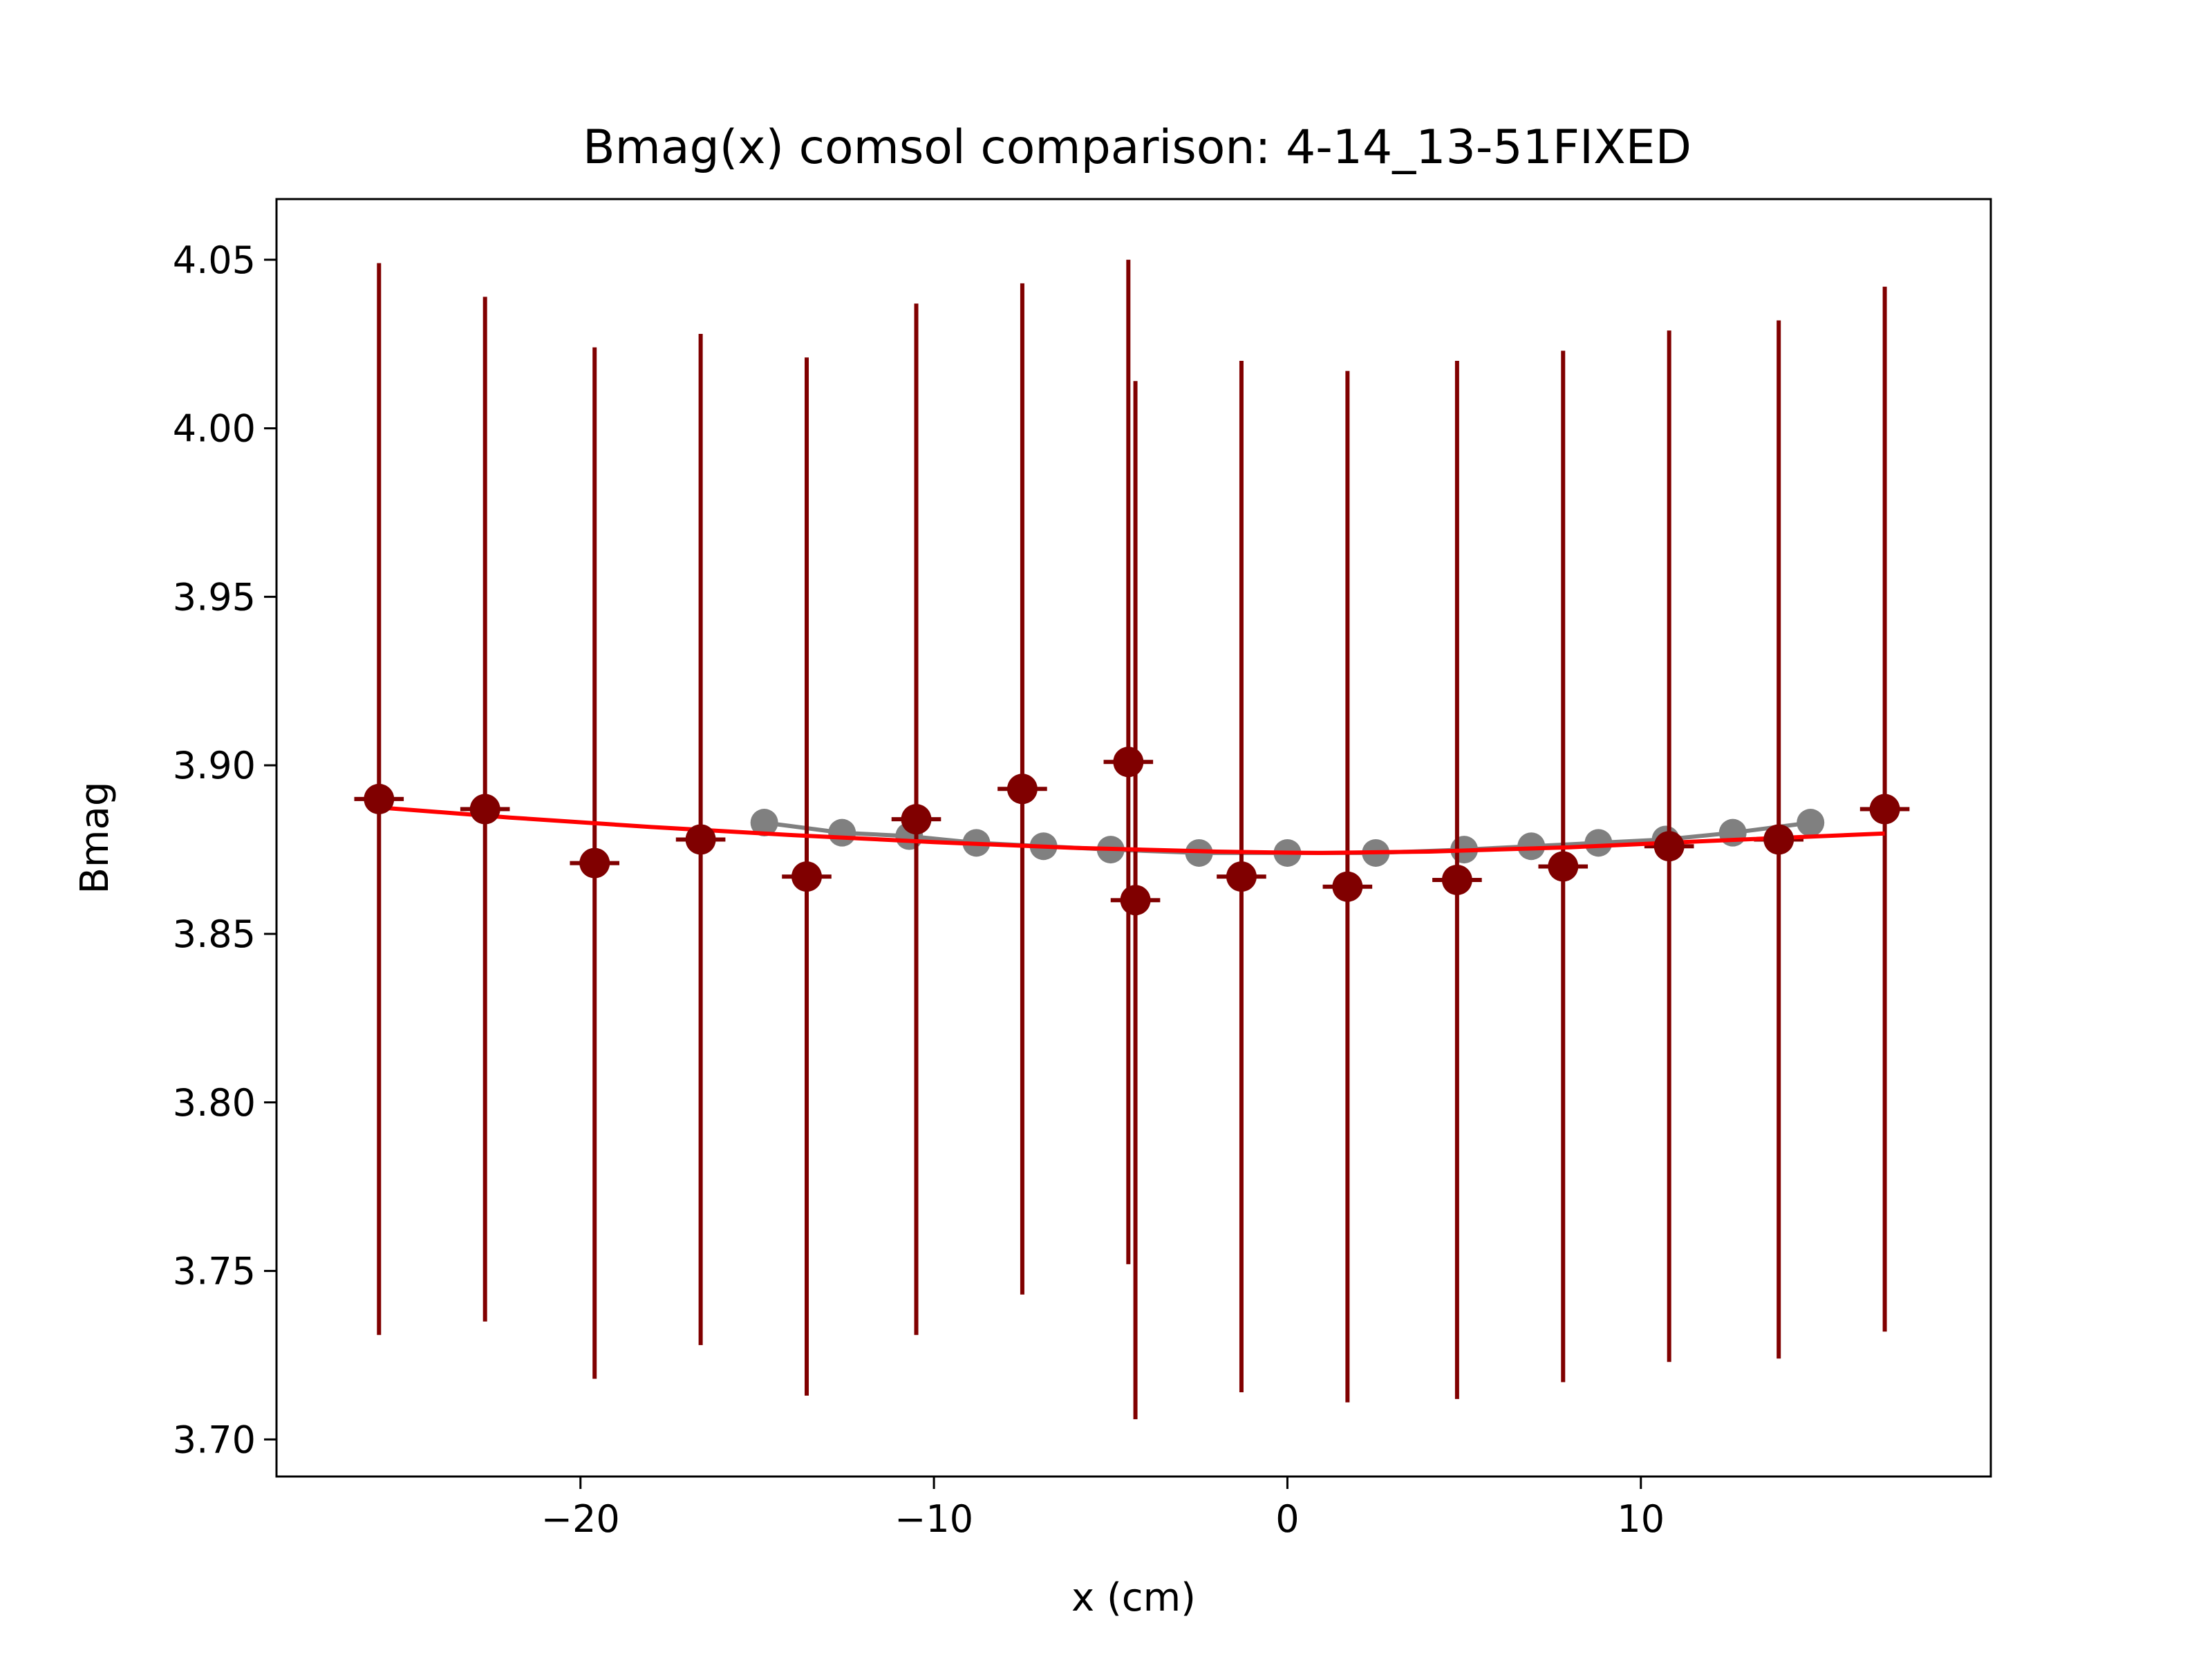 The height and width of the screenshot is (1659, 2212). Describe the element at coordinates (1133, 1597) in the screenshot. I see `x-axis-label: x (cm)` at that location.